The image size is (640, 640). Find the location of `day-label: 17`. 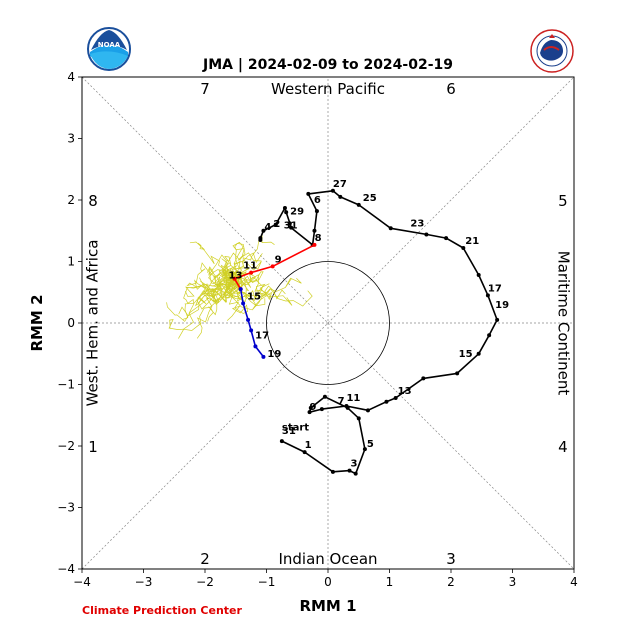

day-label: 17 is located at coordinates (262, 335).